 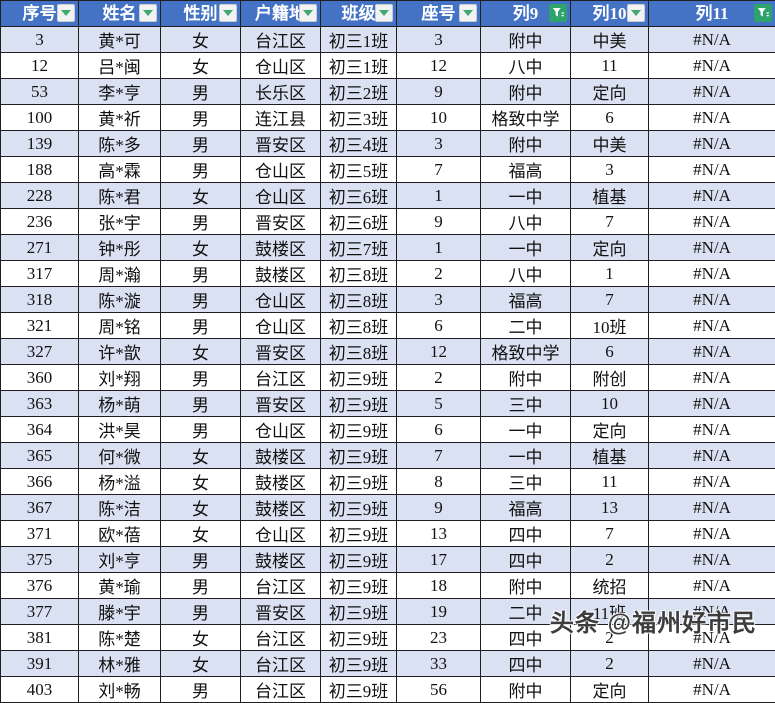 I want to click on cell: 连江县, so click(x=281, y=118).